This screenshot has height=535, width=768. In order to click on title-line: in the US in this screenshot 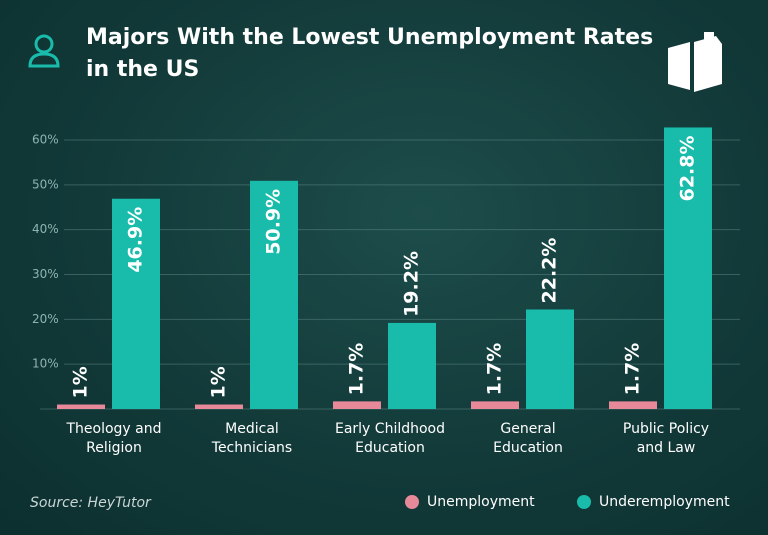, I will do `click(142, 69)`.